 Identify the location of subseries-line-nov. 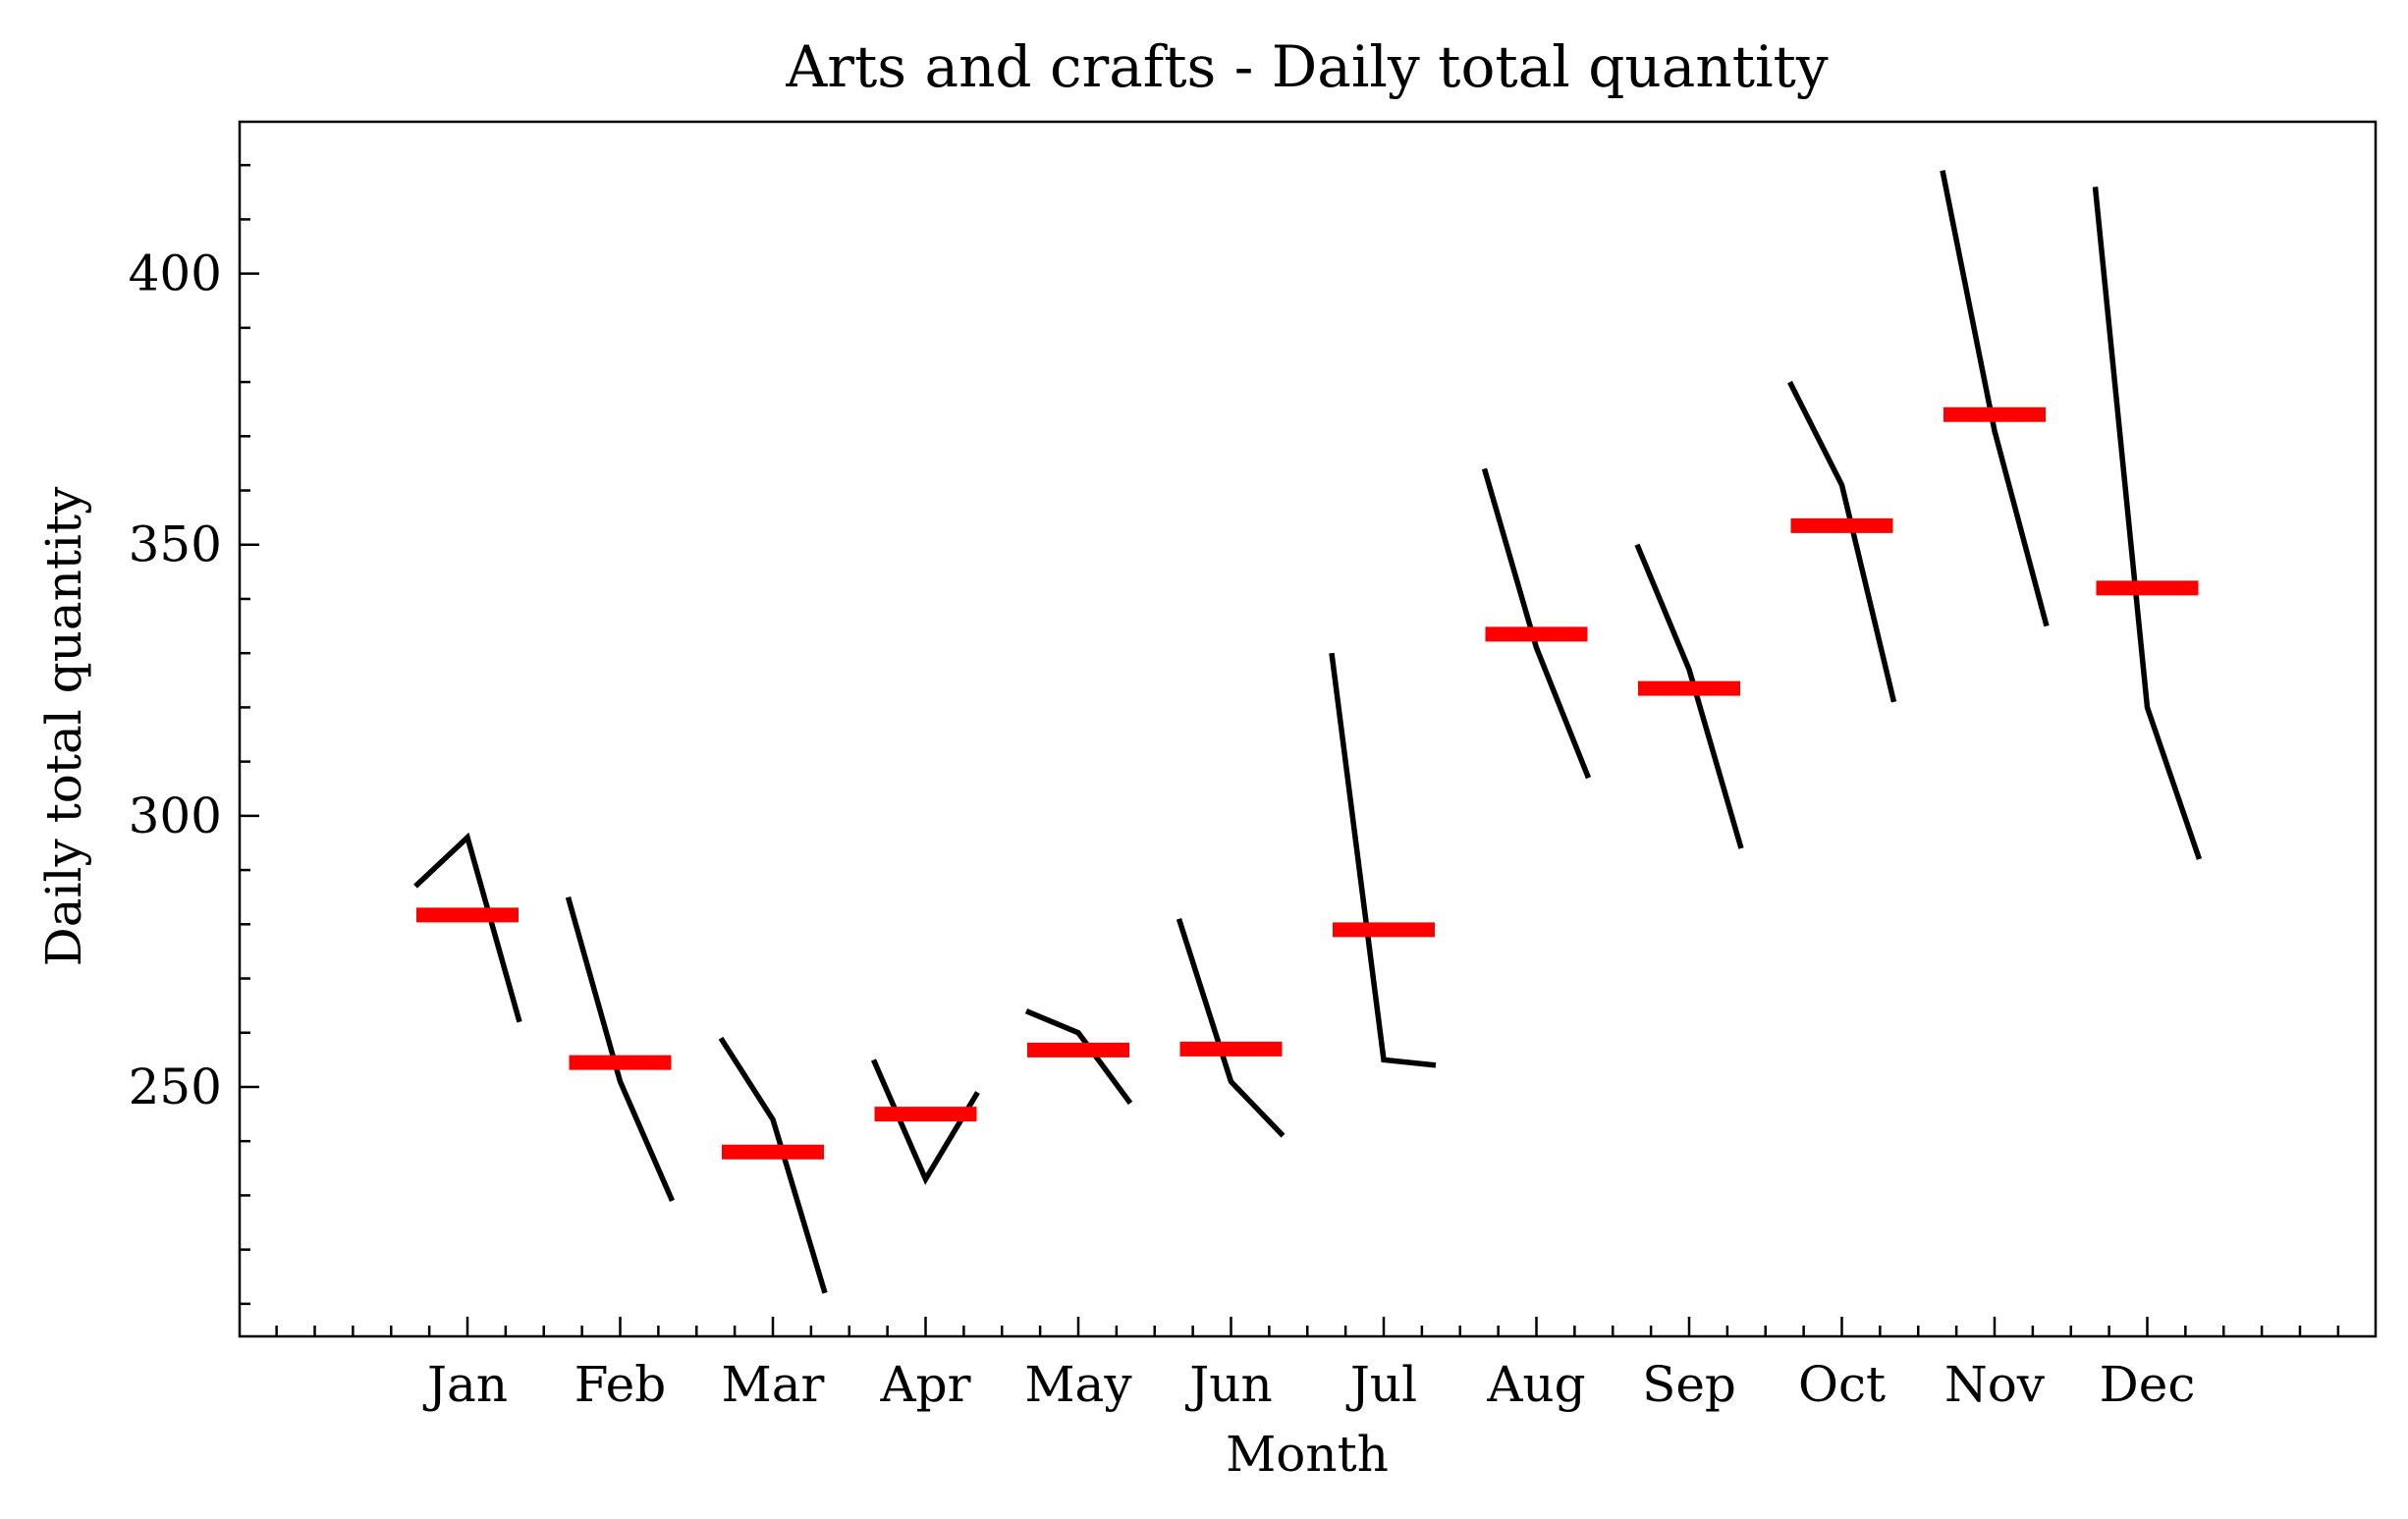
(1995, 398).